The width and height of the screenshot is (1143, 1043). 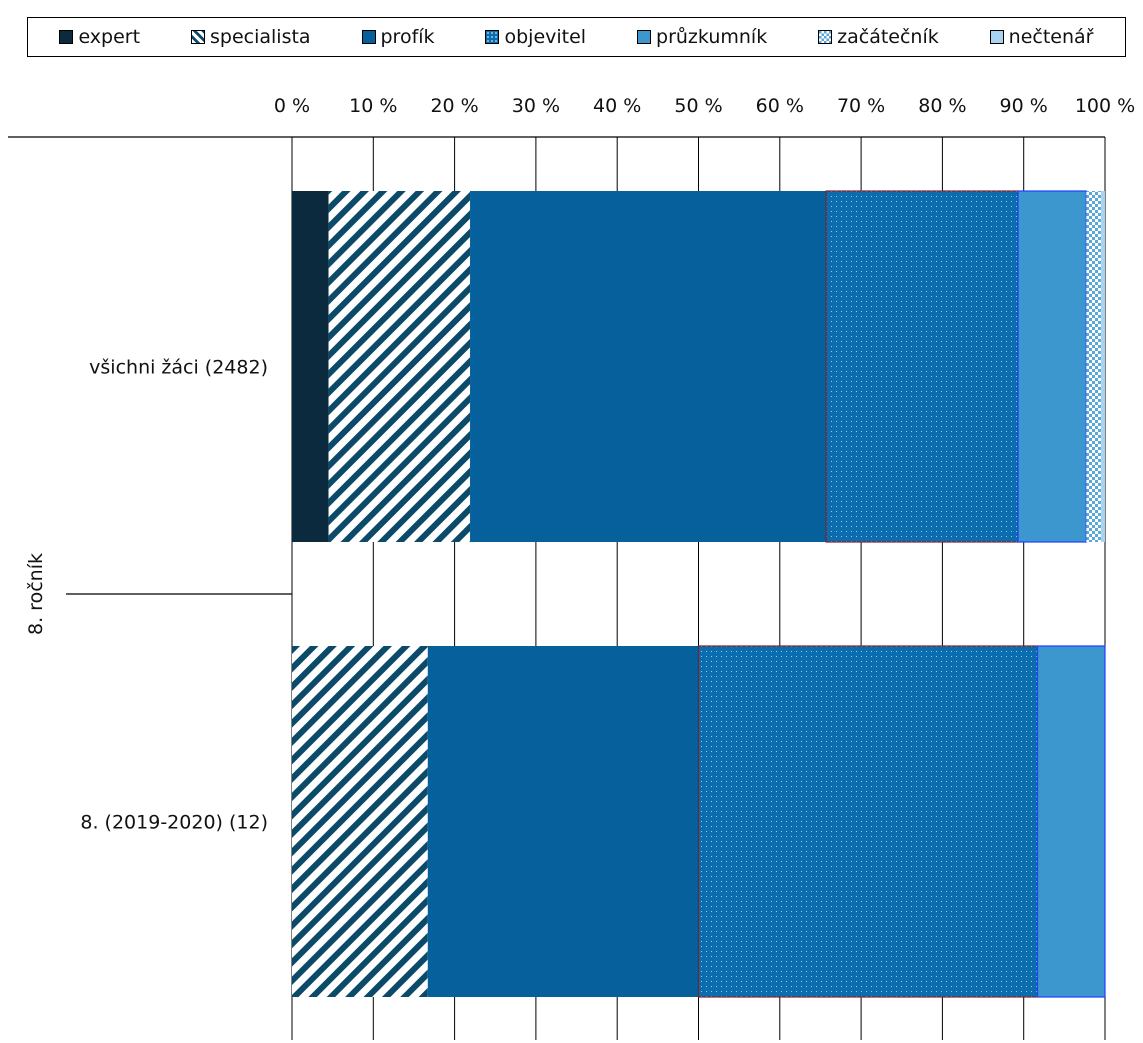 What do you see at coordinates (1093, 366) in the screenshot?
I see `bar-segment-začátečník` at bounding box center [1093, 366].